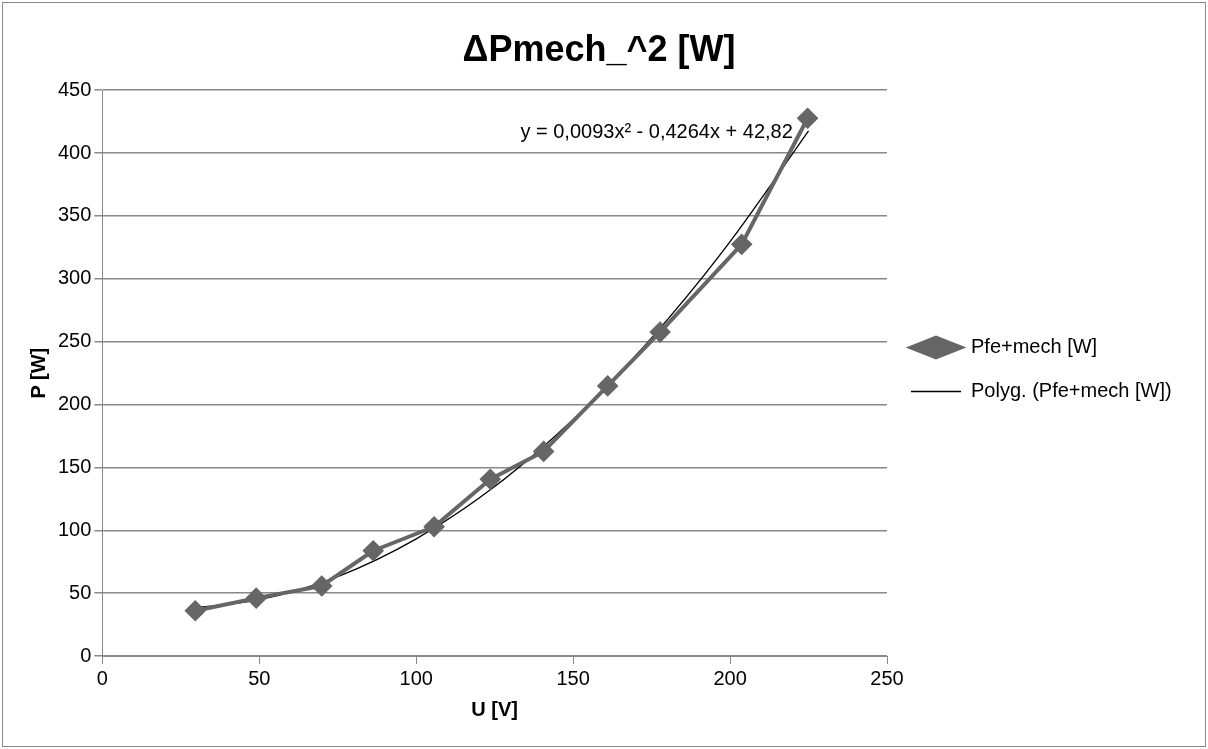  What do you see at coordinates (74, 528) in the screenshot?
I see `y-tick-label: 100` at bounding box center [74, 528].